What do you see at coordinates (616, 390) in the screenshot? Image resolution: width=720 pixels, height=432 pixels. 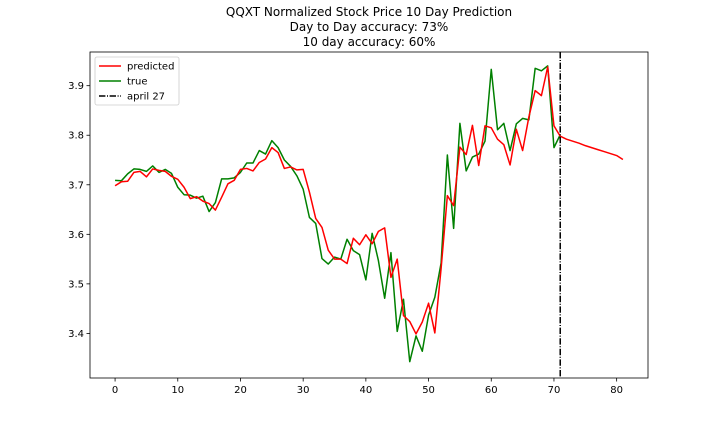 I see `x-tick-label: 80` at bounding box center [616, 390].